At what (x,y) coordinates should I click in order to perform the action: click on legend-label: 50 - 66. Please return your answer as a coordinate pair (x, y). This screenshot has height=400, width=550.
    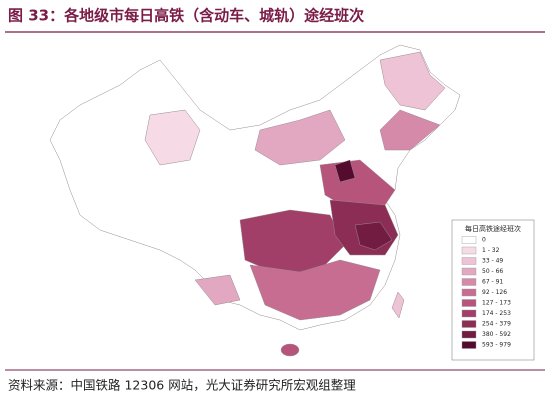
    Looking at the image, I should click on (492, 271).